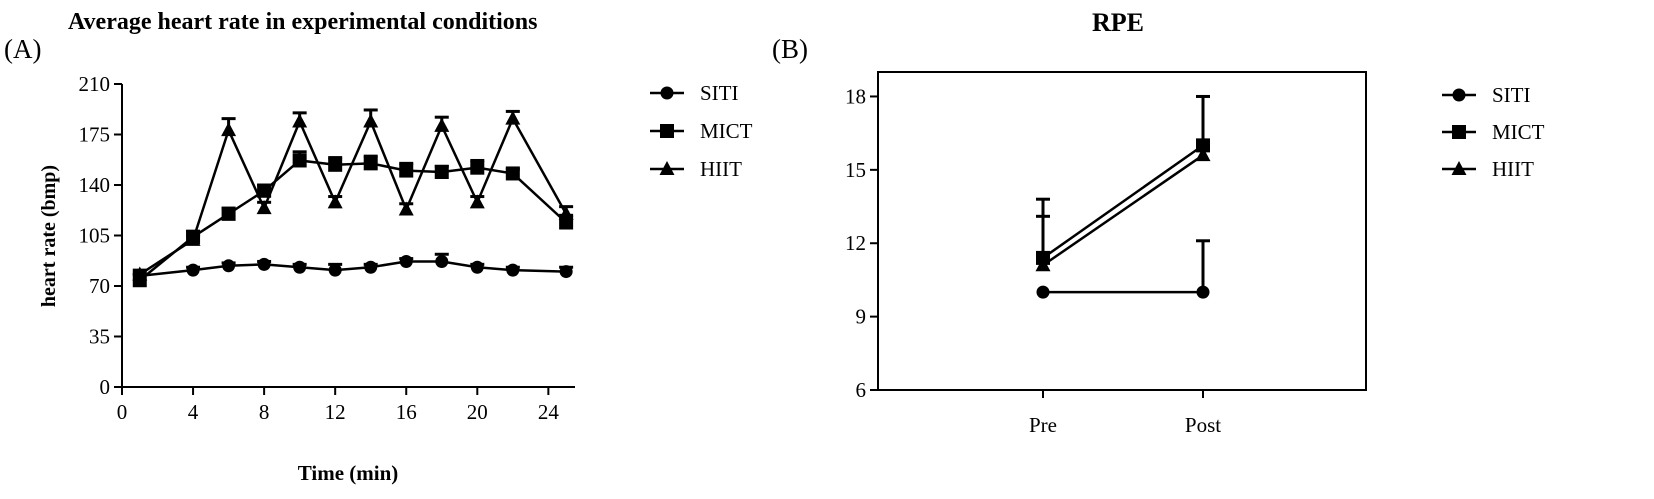  What do you see at coordinates (99, 286) in the screenshot?
I see `y-tick-label: 70` at bounding box center [99, 286].